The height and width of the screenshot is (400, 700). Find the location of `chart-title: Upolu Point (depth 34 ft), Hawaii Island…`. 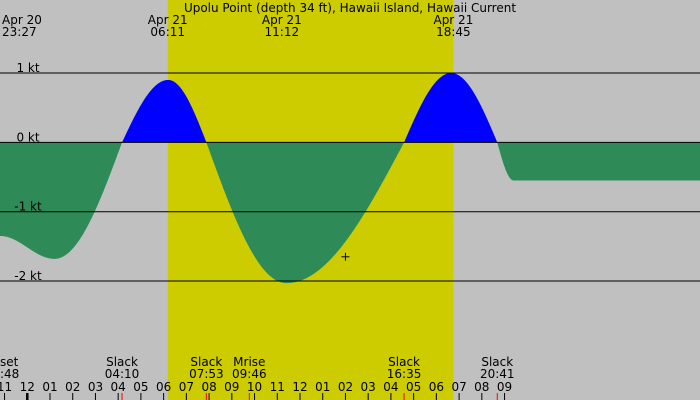

chart-title: Upolu Point (depth 34 ft), Hawaii Island… is located at coordinates (350, 8).